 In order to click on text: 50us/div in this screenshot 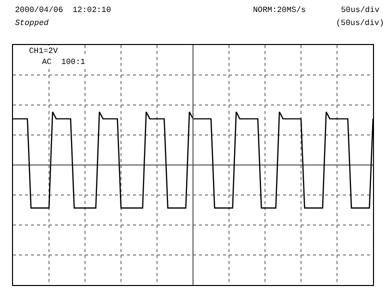, I will do `click(360, 10)`.